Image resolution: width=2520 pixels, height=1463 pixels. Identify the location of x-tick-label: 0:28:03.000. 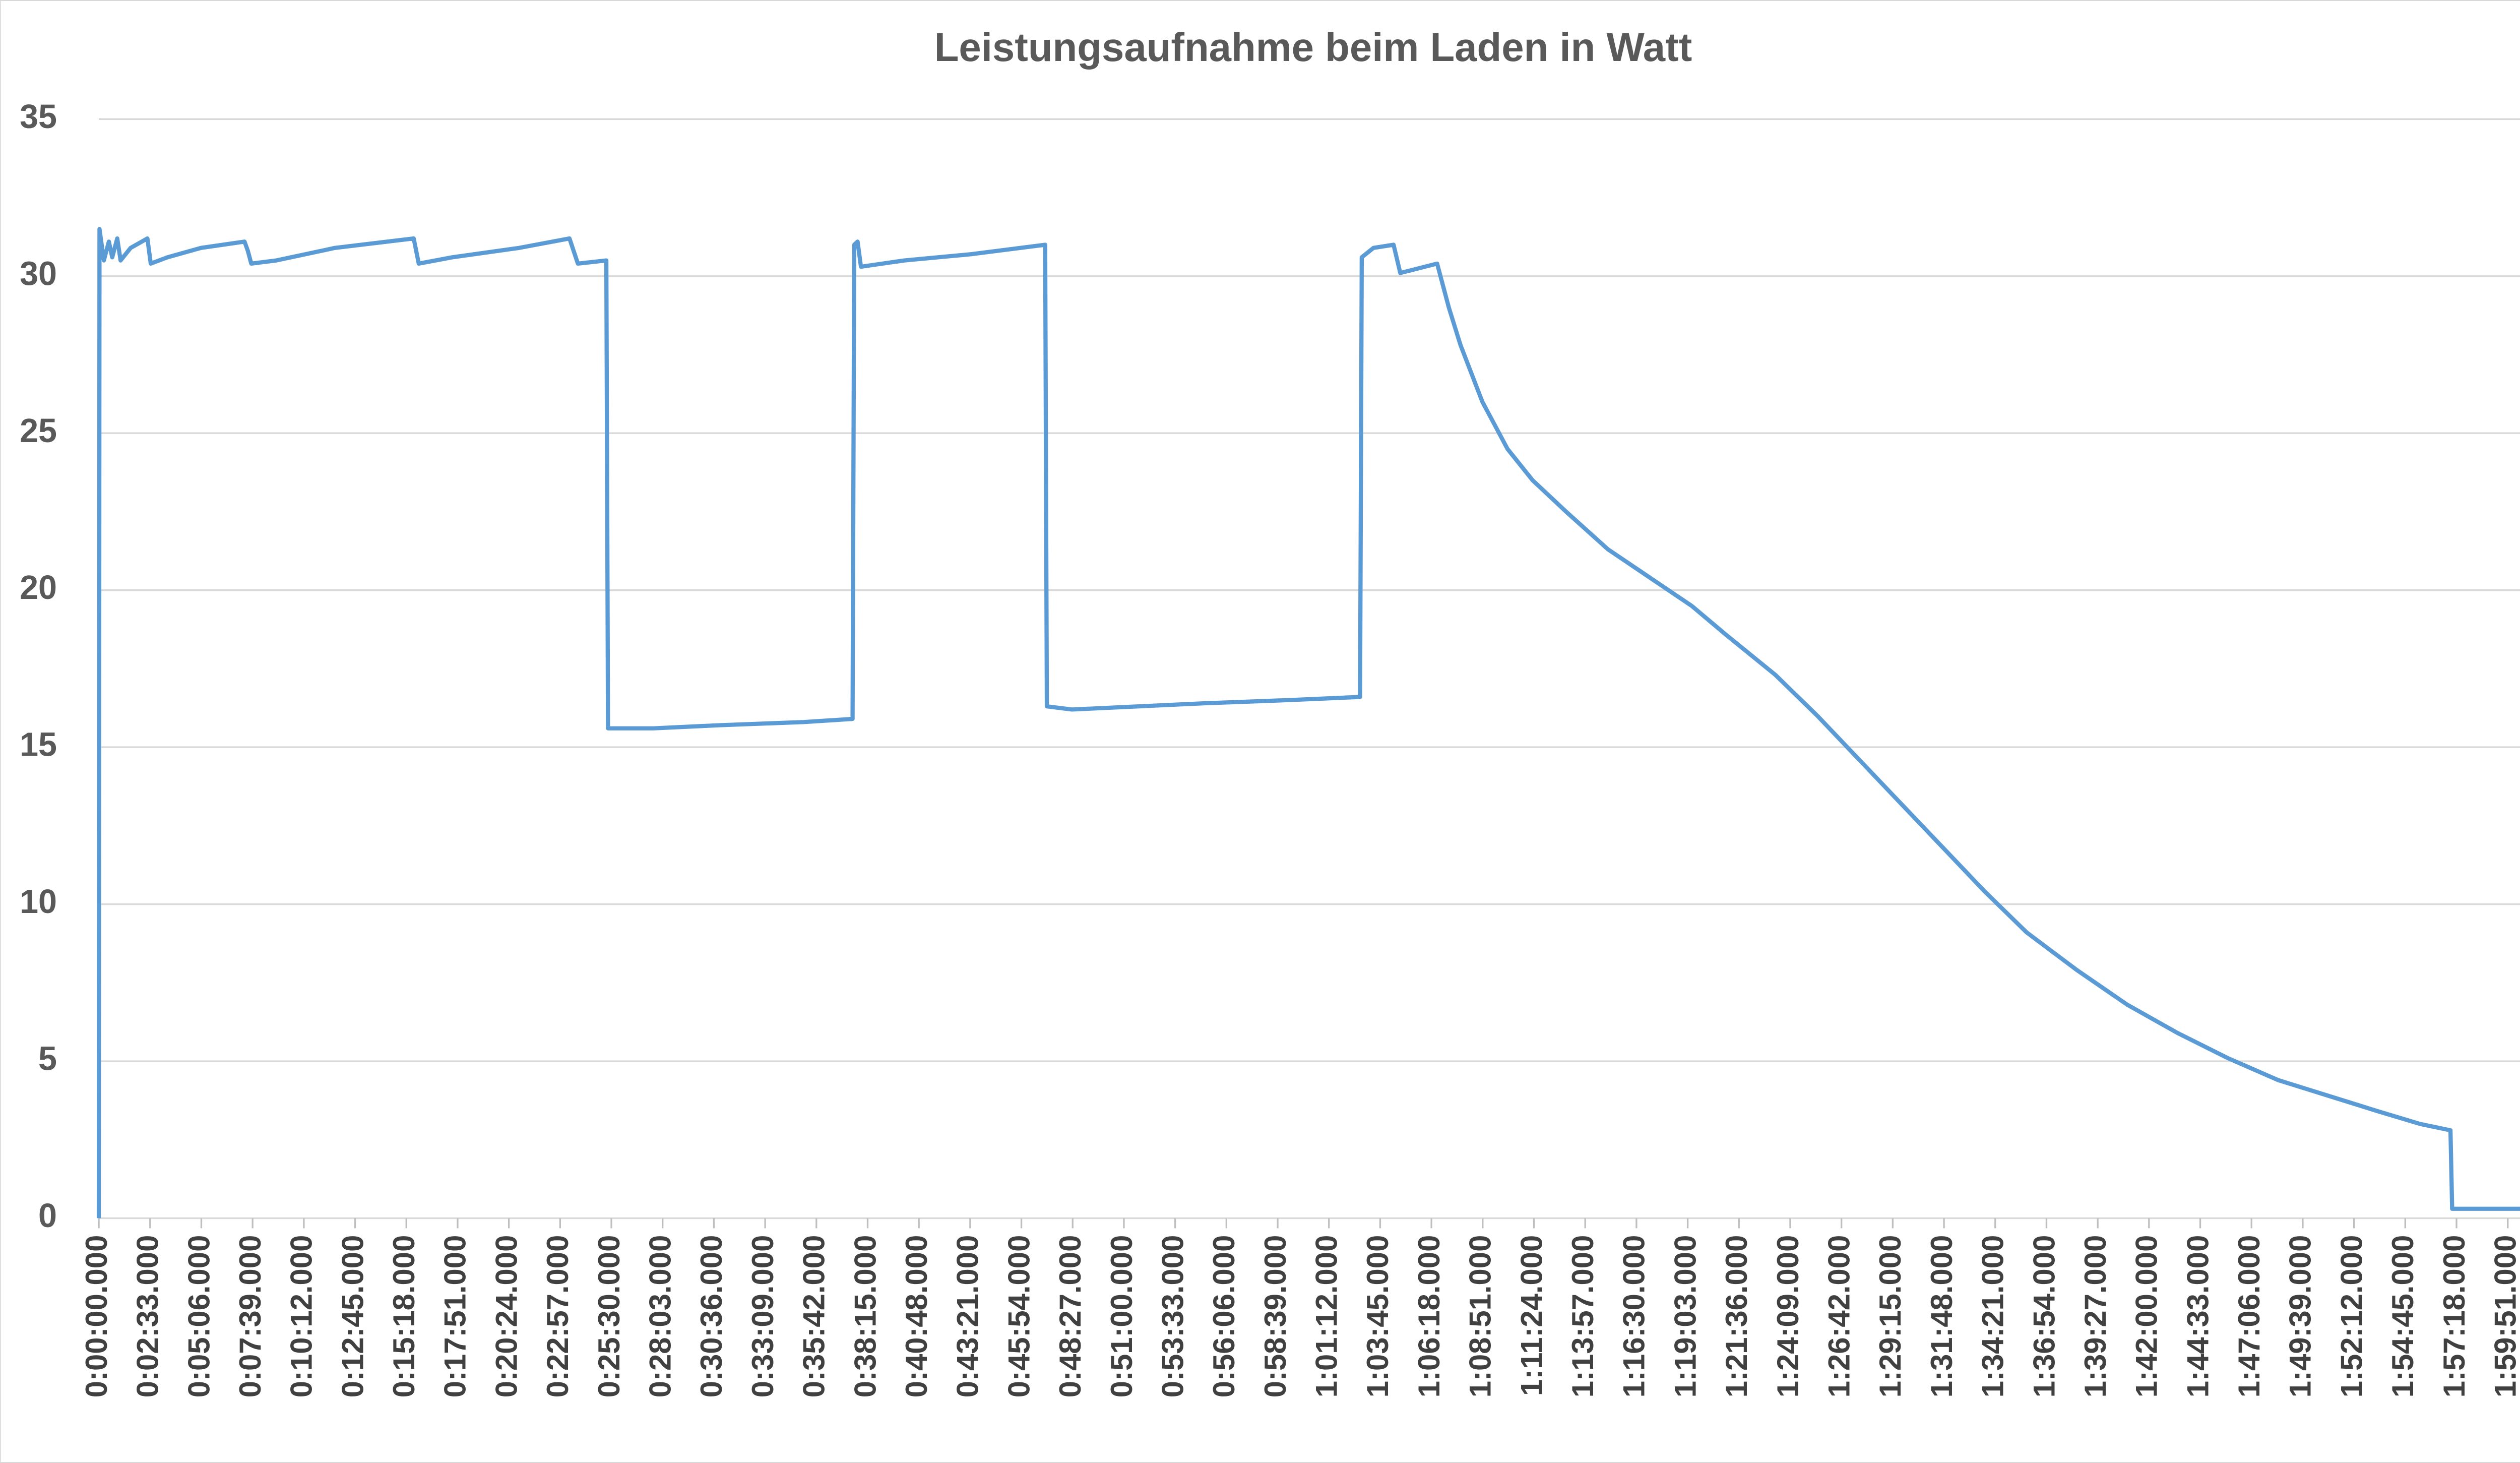
(660, 1316).